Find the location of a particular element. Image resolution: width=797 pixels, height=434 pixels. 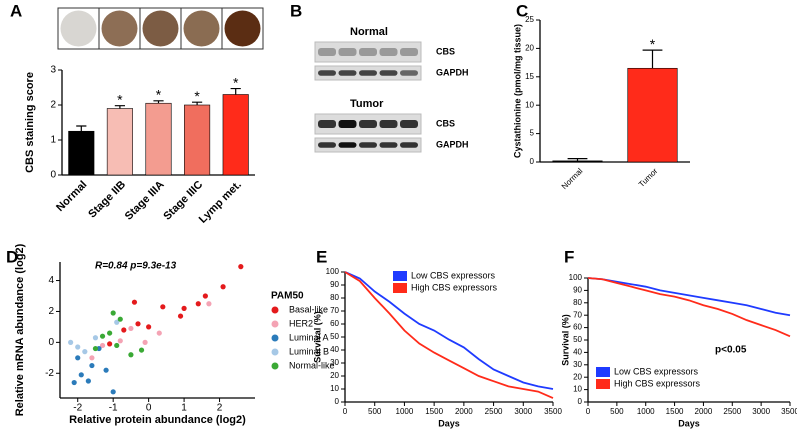

legend-label: Normal-like is located at coordinates (312, 365).